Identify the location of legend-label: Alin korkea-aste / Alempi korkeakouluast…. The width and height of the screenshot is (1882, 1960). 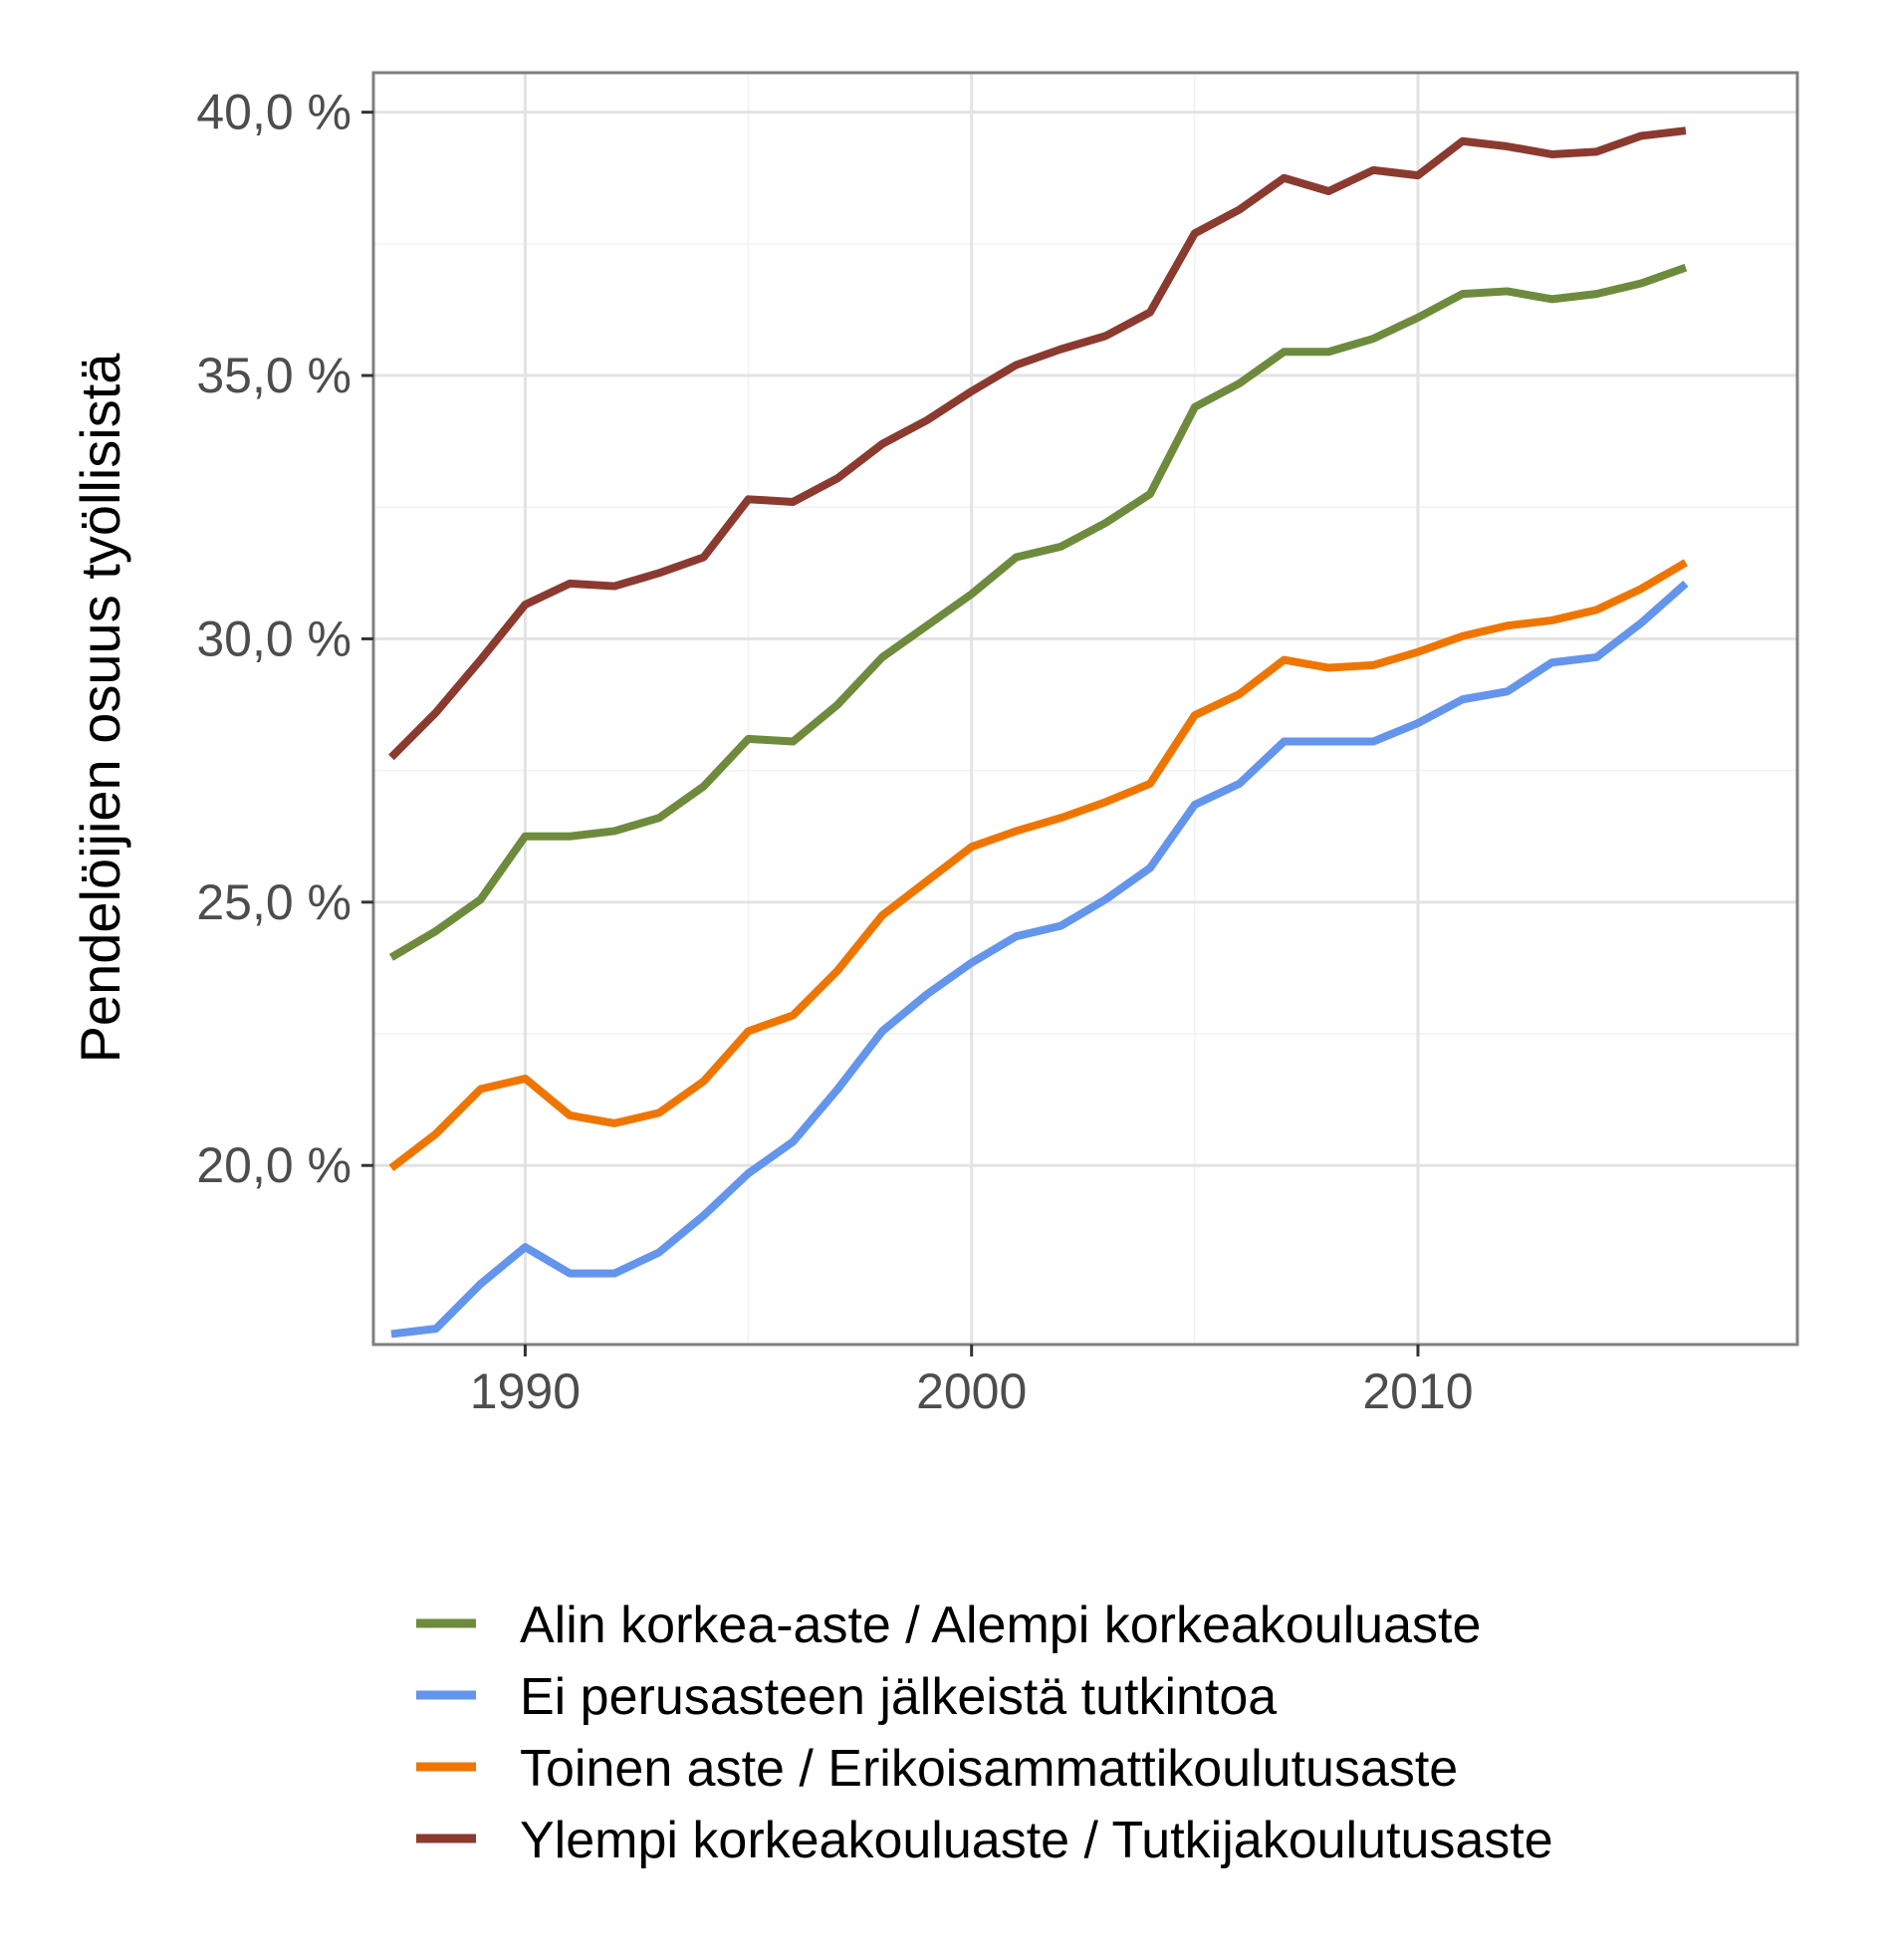
(1000, 1625).